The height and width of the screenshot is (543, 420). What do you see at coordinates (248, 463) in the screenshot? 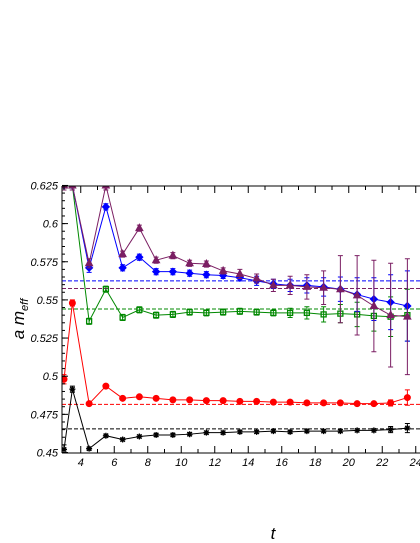
I see `x-tick-label: 14` at bounding box center [248, 463].